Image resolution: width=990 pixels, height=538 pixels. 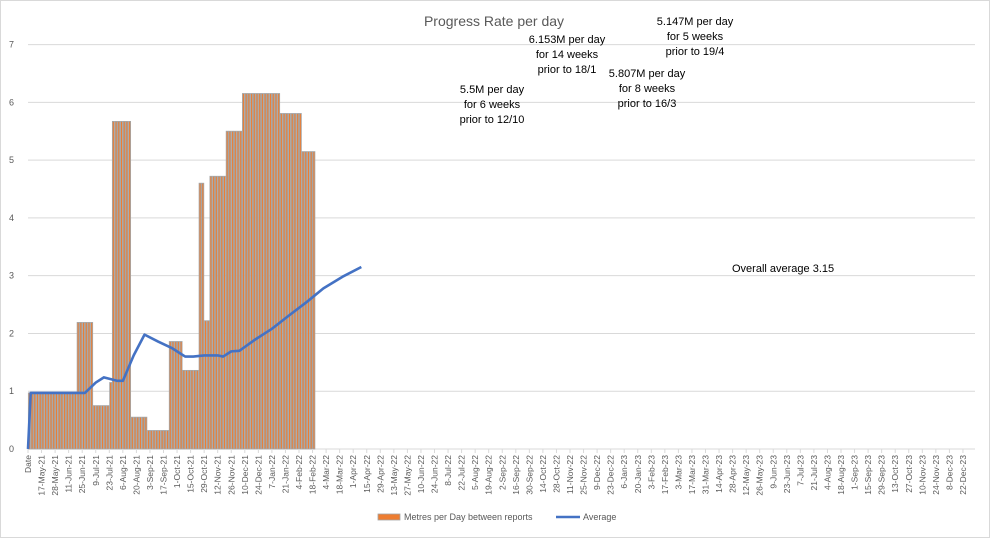 I want to click on x-tick-label: 17-Sep-21, so click(x=164, y=475).